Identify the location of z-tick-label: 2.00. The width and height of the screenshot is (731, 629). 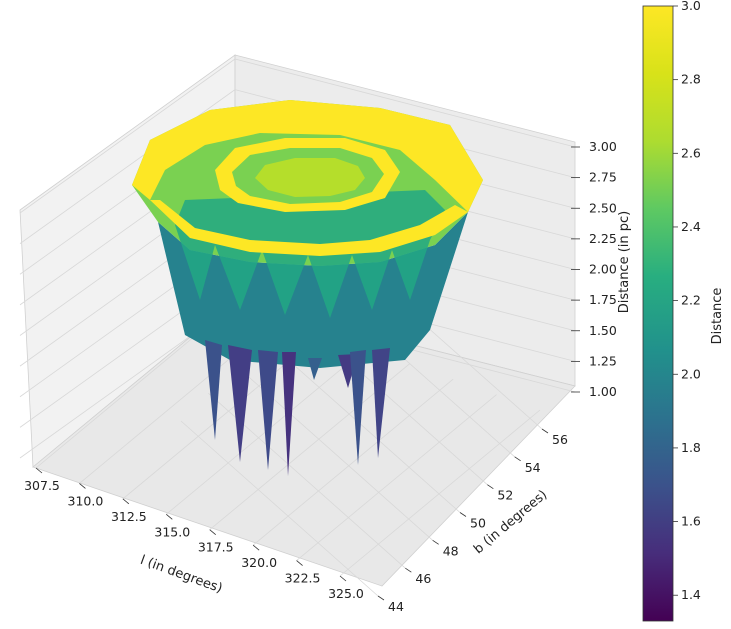
(603, 269).